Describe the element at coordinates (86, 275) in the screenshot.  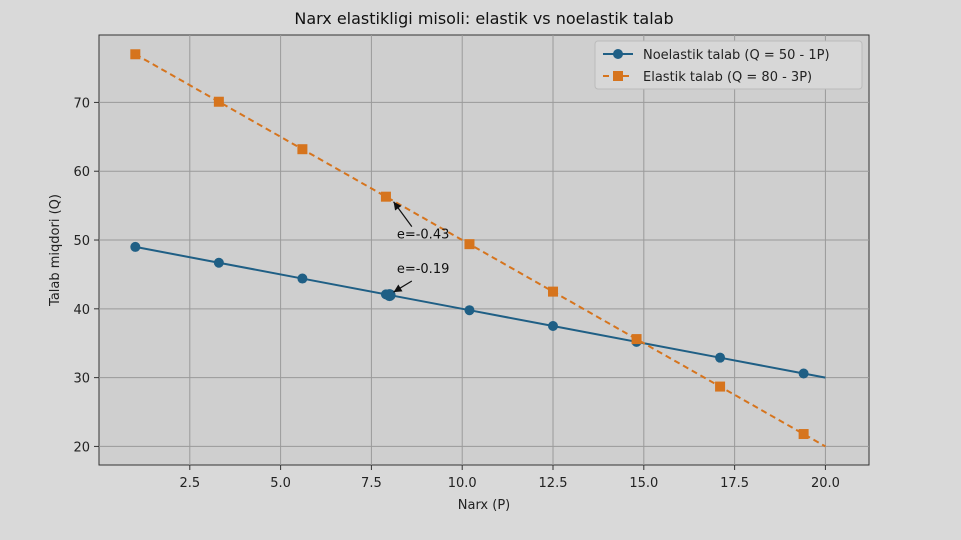
I see `y-axis-ticks: 20 30 40 50 60 70` at that location.